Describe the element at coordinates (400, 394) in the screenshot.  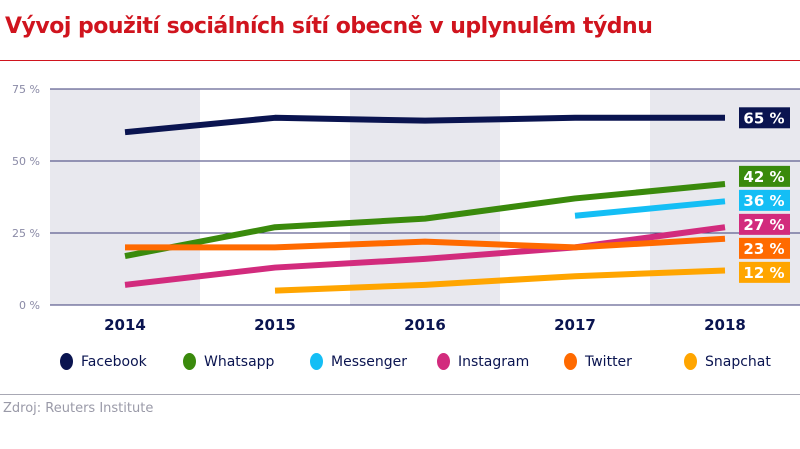
I see `bottom-divider` at that location.